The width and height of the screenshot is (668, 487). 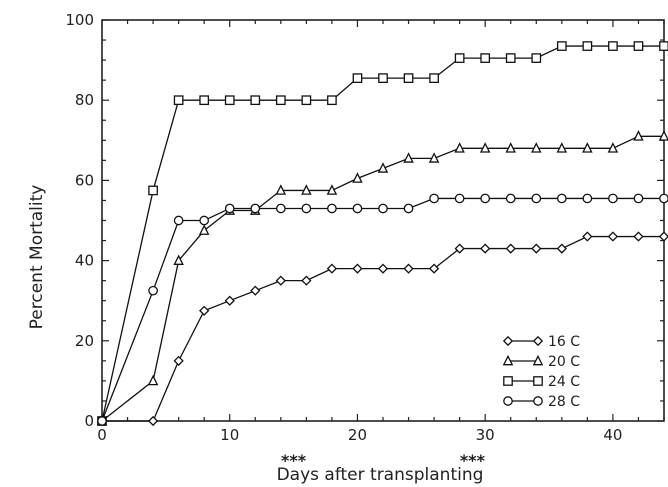 What do you see at coordinates (541, 372) in the screenshot?
I see `legend: 16 C 20 C 24 C 28 C` at bounding box center [541, 372].